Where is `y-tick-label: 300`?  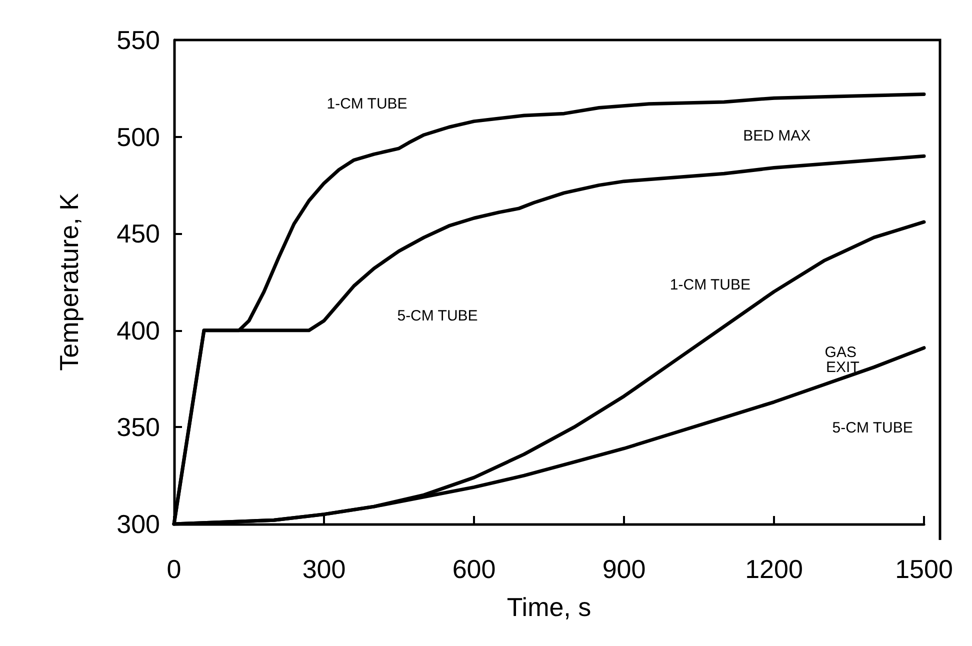
y-tick-label: 300 is located at coordinates (138, 524).